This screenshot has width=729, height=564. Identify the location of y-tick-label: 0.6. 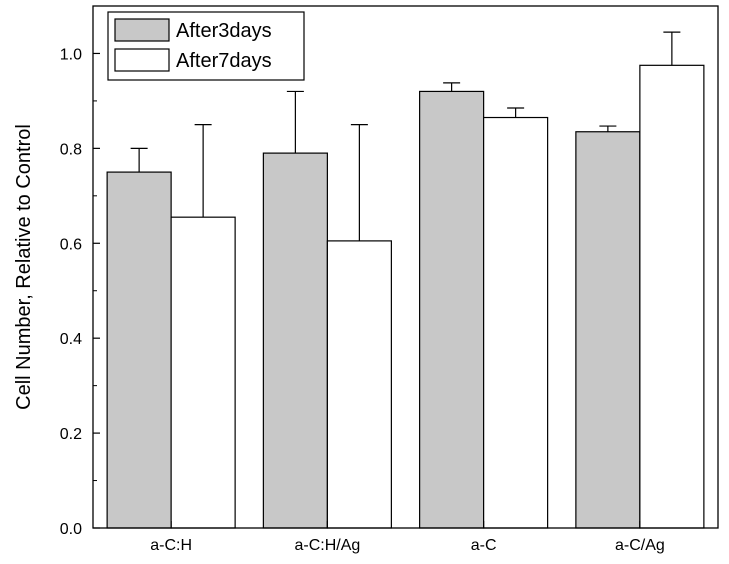
(71, 244).